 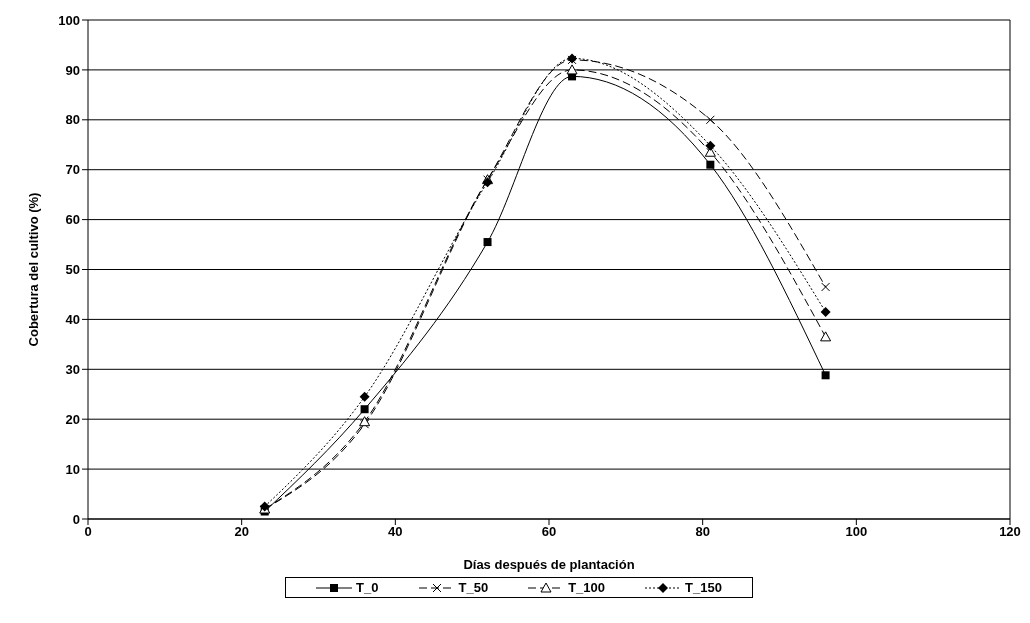 I want to click on x-tick-label: 80, so click(x=702, y=532).